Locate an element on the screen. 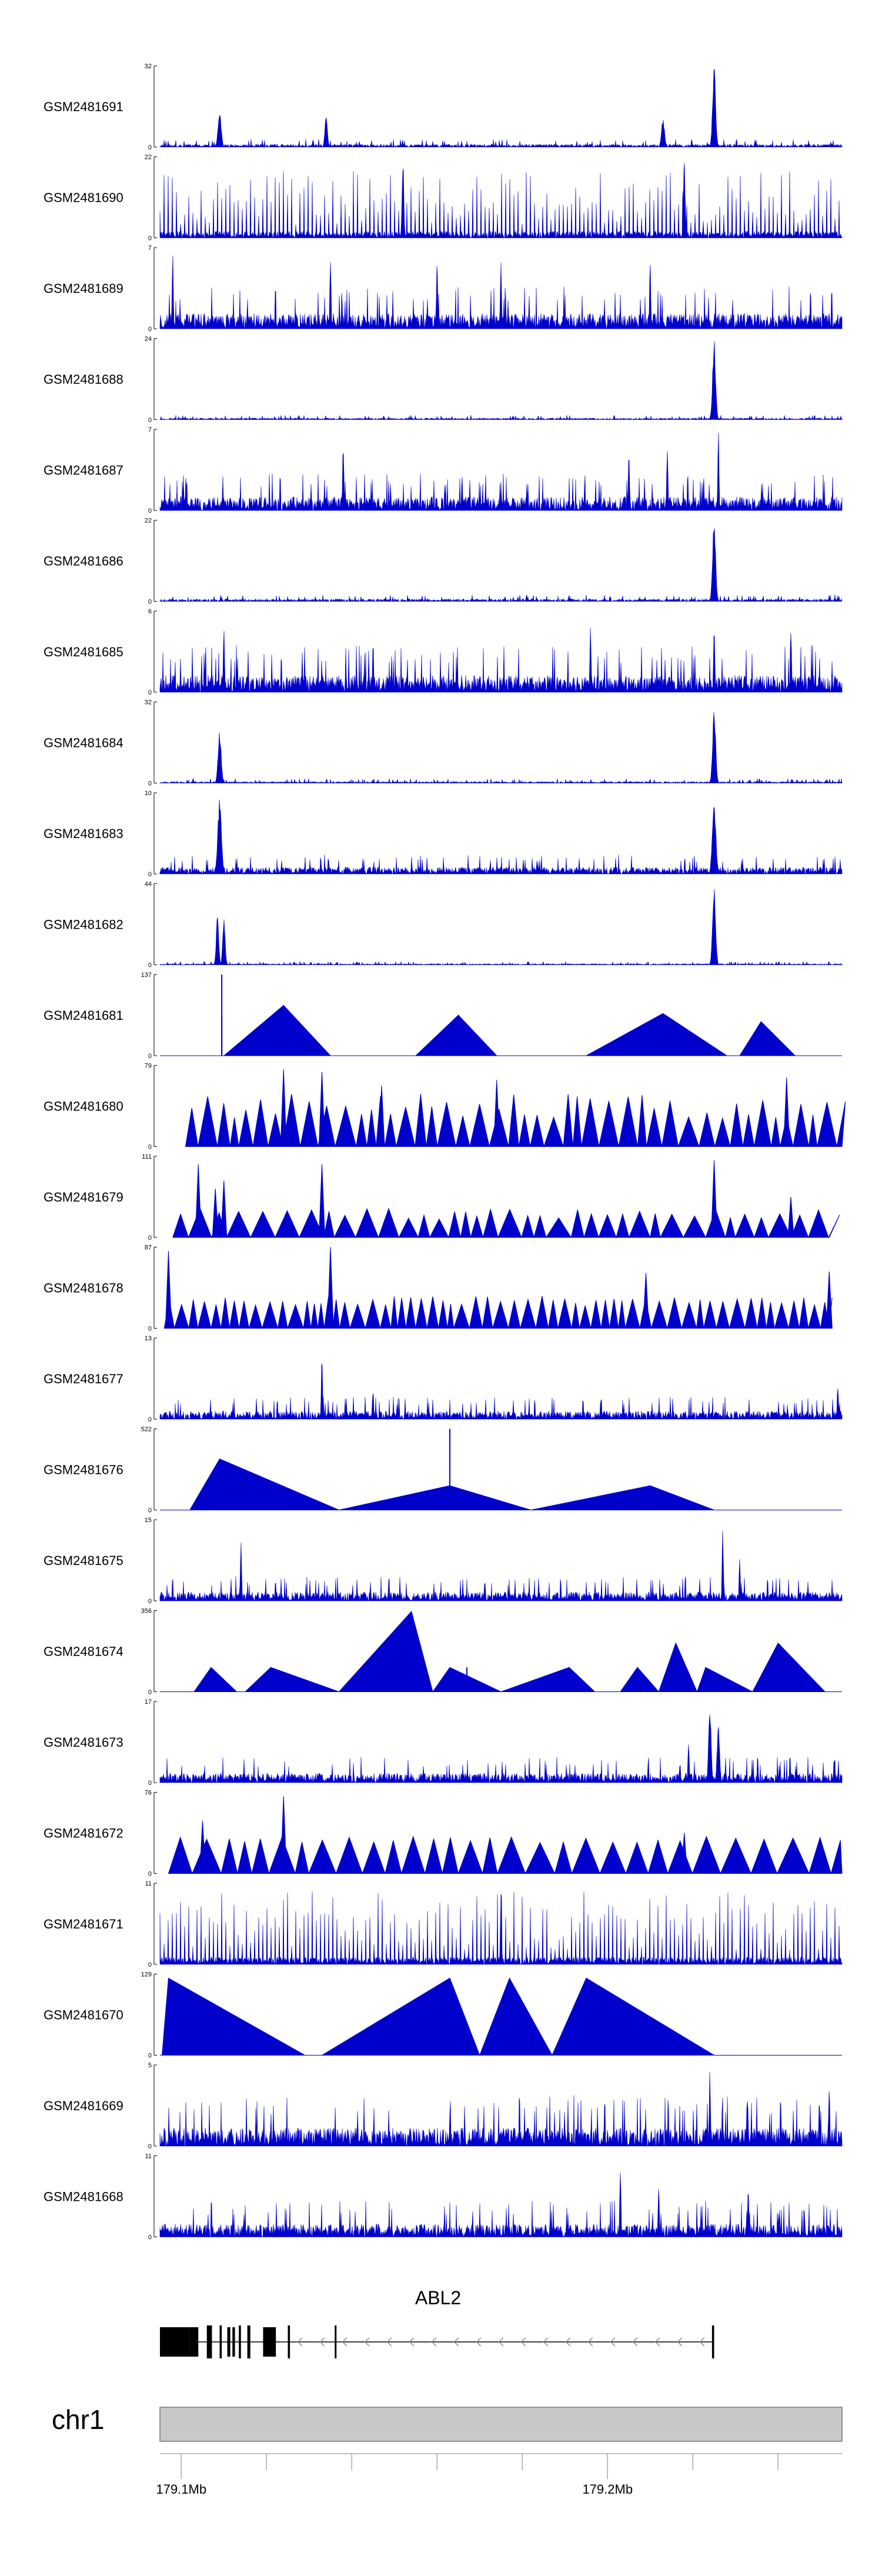  track-GSM2481669: GSM2481669 5 0 is located at coordinates (443, 2106).